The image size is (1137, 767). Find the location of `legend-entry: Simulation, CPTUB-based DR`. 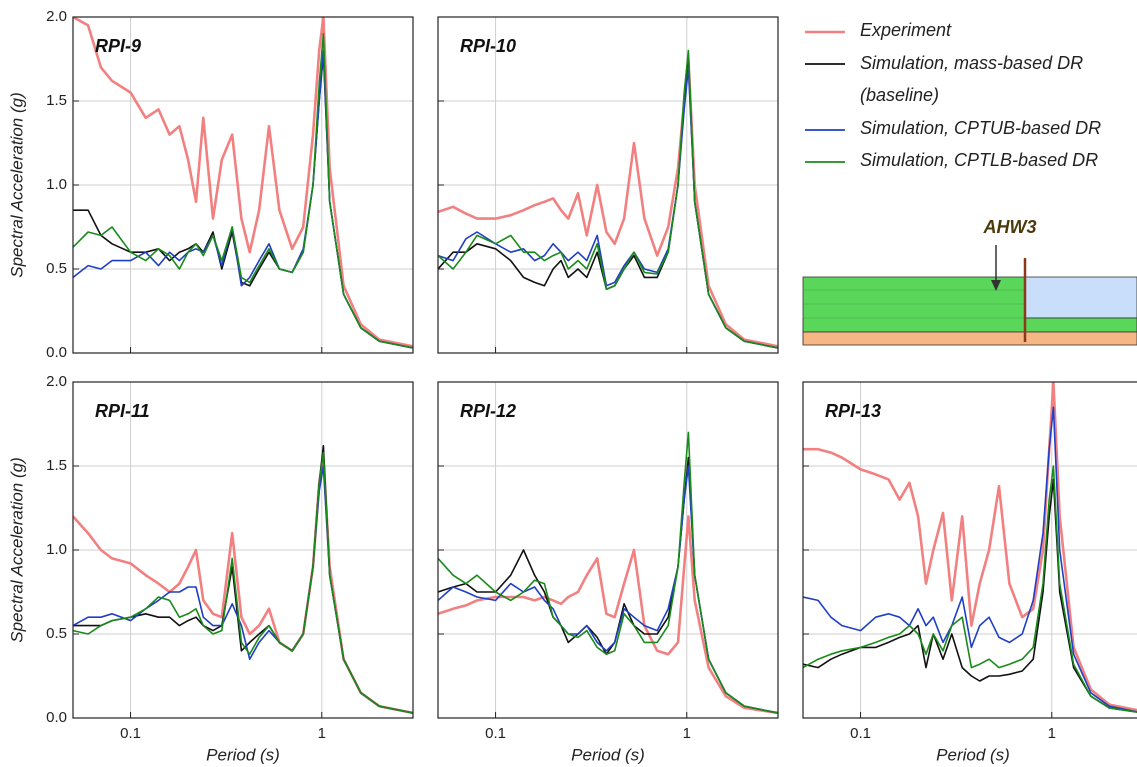

legend-entry: Simulation, CPTUB-based DR is located at coordinates (981, 128).